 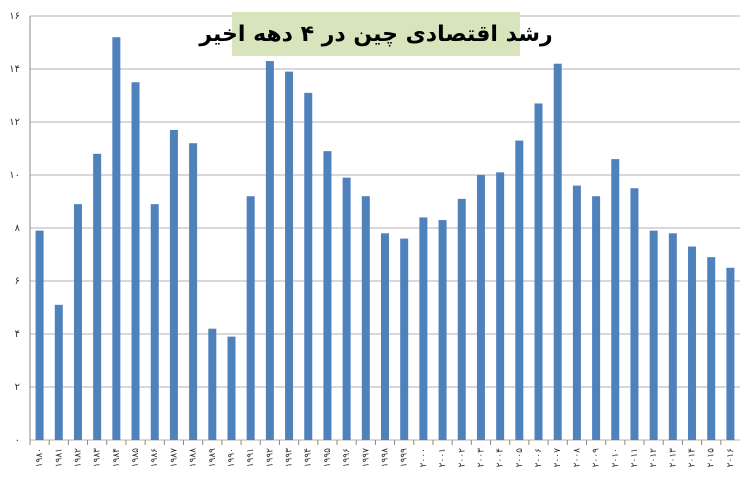 I want to click on y-tick-label: ۴, so click(x=17, y=334).